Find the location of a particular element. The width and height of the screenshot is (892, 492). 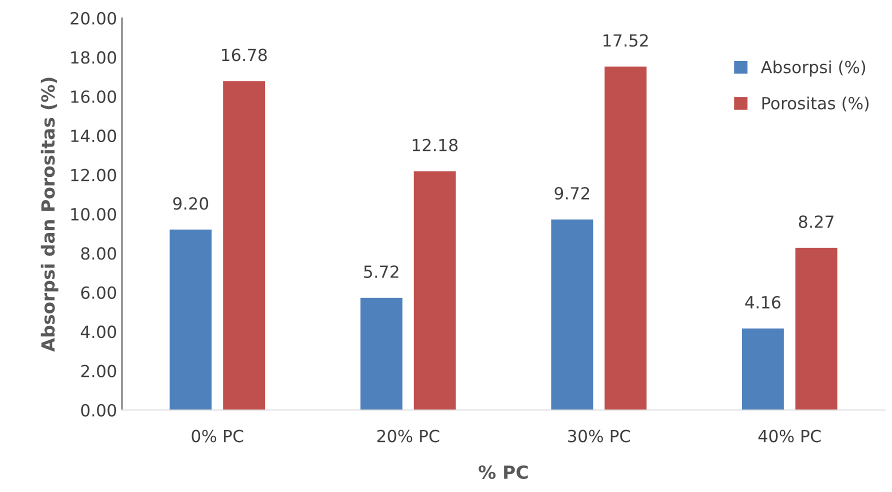

y-tick-label: 0.00 is located at coordinates (98, 410).